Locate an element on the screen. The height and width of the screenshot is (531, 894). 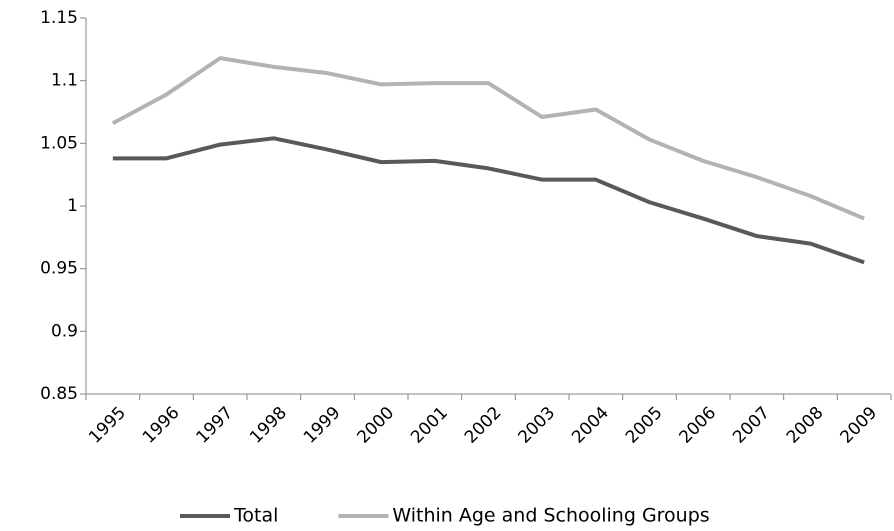
x-tick-label: 1995 is located at coordinates (107, 425).